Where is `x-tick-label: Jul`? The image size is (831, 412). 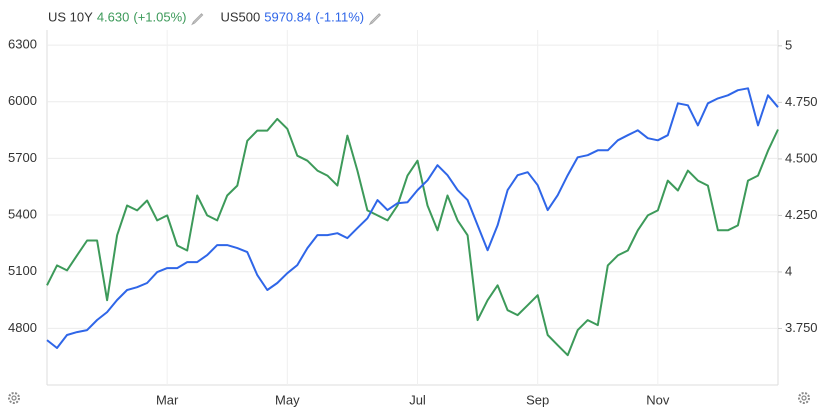
x-tick-label: Jul is located at coordinates (417, 399).